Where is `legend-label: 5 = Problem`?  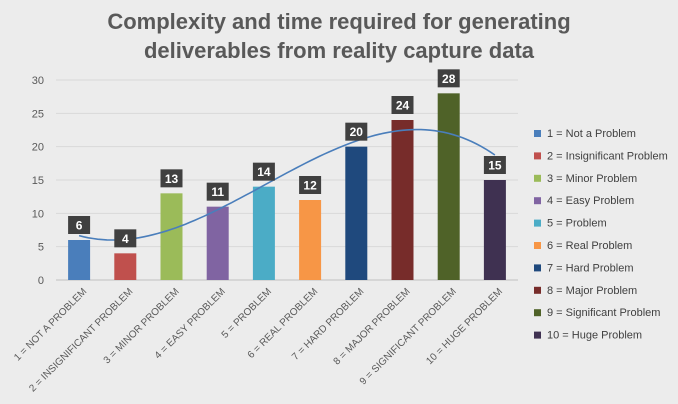
legend-label: 5 = Problem is located at coordinates (577, 224).